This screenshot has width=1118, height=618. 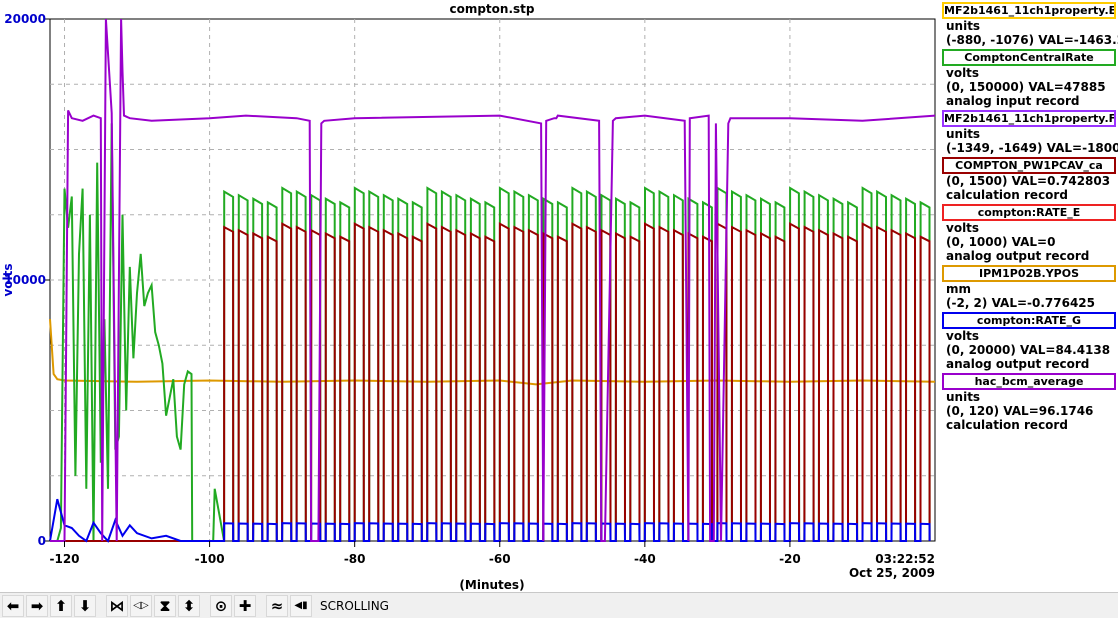 What do you see at coordinates (354, 605) in the screenshot?
I see `mode-label: SCROLLING` at bounding box center [354, 605].